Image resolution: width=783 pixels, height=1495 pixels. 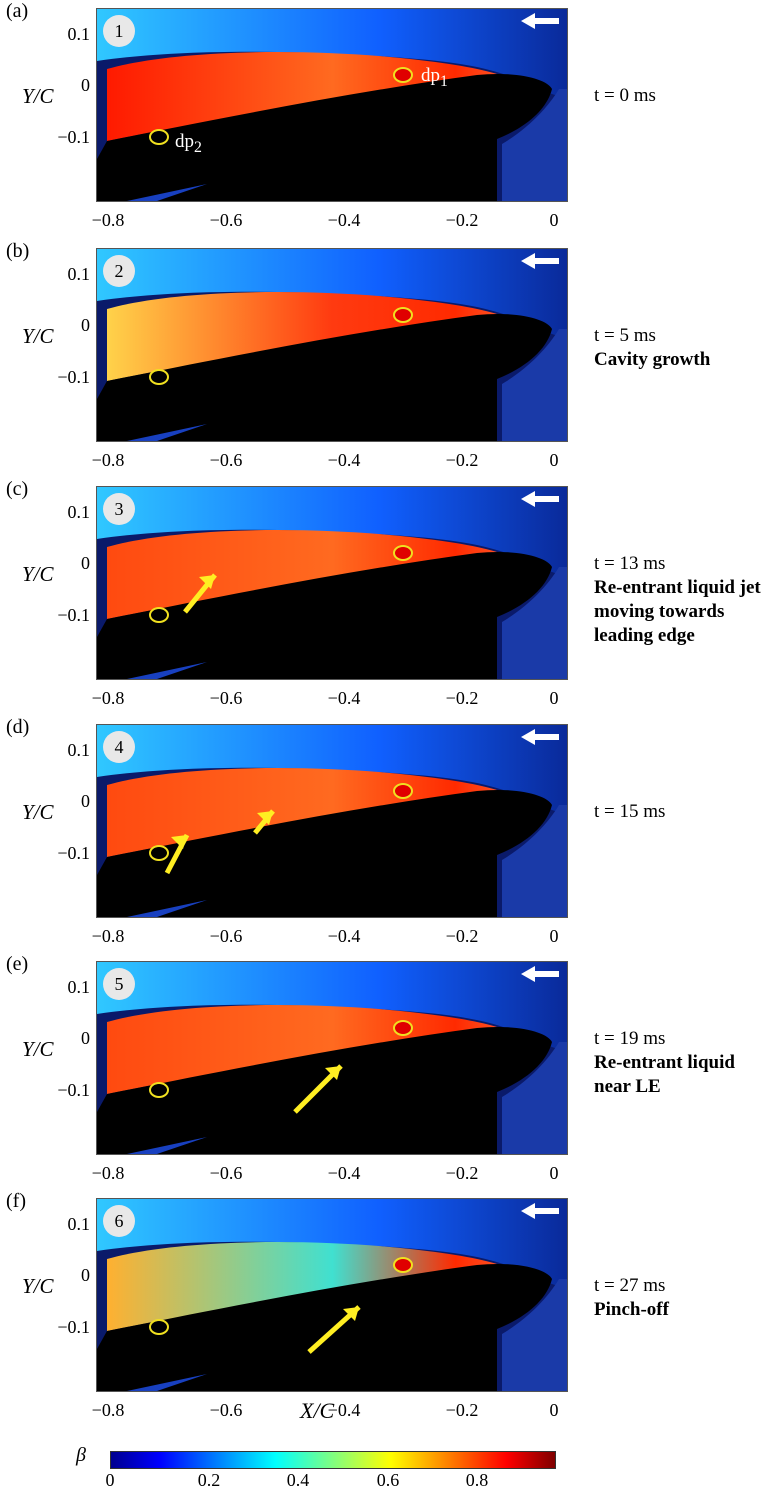 What do you see at coordinates (119, 509) in the screenshot?
I see `frame-number: 3` at bounding box center [119, 509].